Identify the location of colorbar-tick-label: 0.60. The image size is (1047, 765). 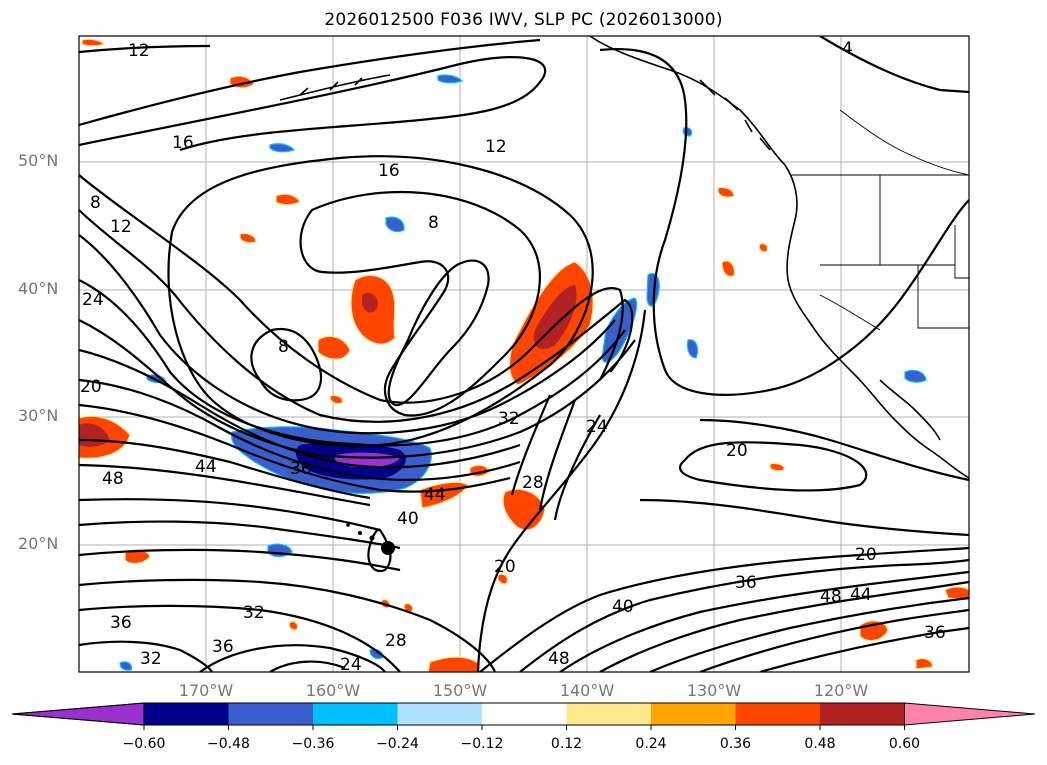
(904, 744).